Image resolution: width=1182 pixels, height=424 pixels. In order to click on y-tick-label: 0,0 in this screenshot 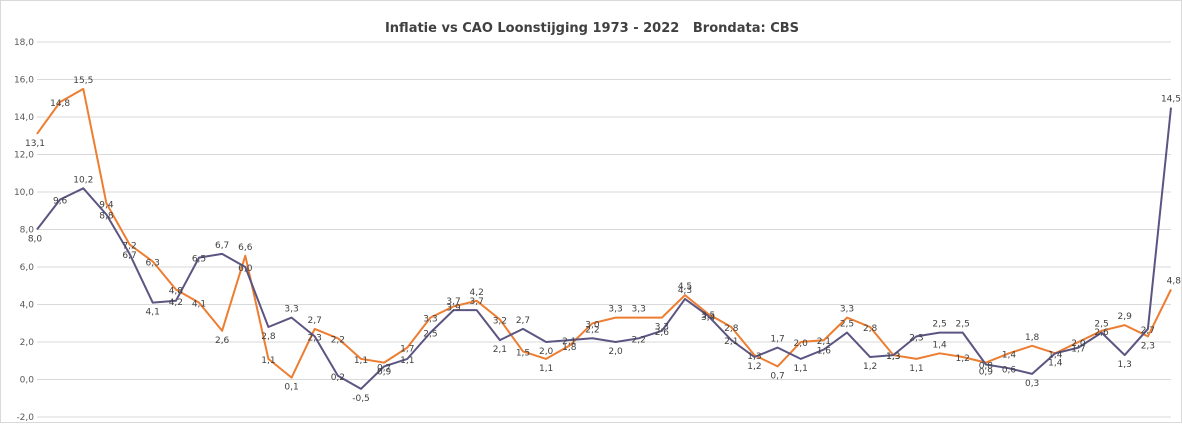, I will do `click(27, 381)`.